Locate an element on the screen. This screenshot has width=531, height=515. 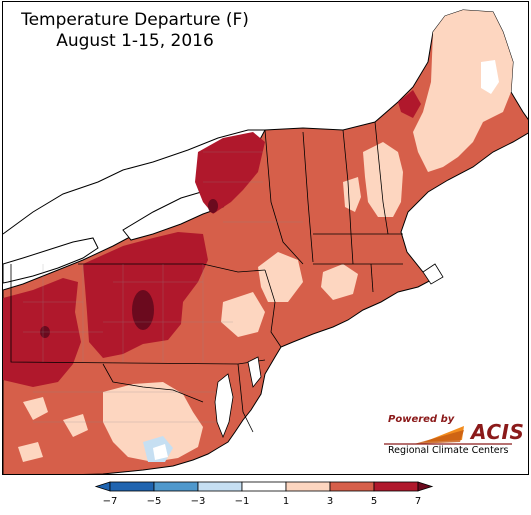
logo-powered-by: Powered by is located at coordinates (421, 419).